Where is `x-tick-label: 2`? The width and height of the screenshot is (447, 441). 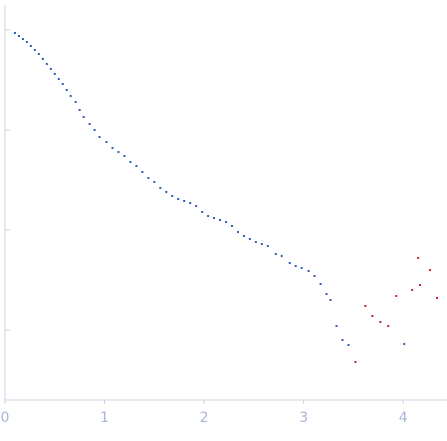
x-tick-label: 2 is located at coordinates (204, 418).